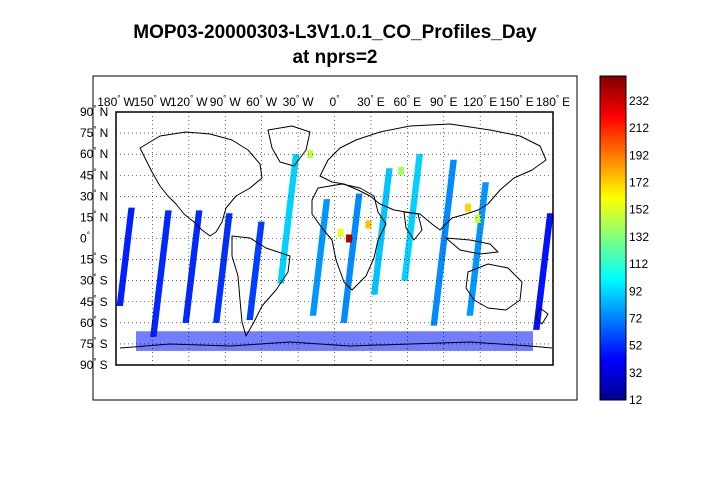 This screenshot has height=496, width=714. I want to click on colorbar-tick-label: 32, so click(636, 373).